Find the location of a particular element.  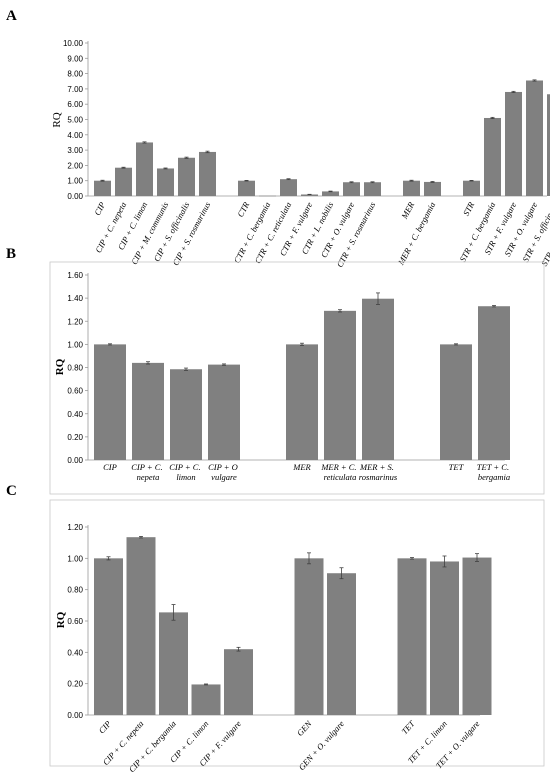

panel-c-ytick-label: 0.00 is located at coordinates (75, 715).